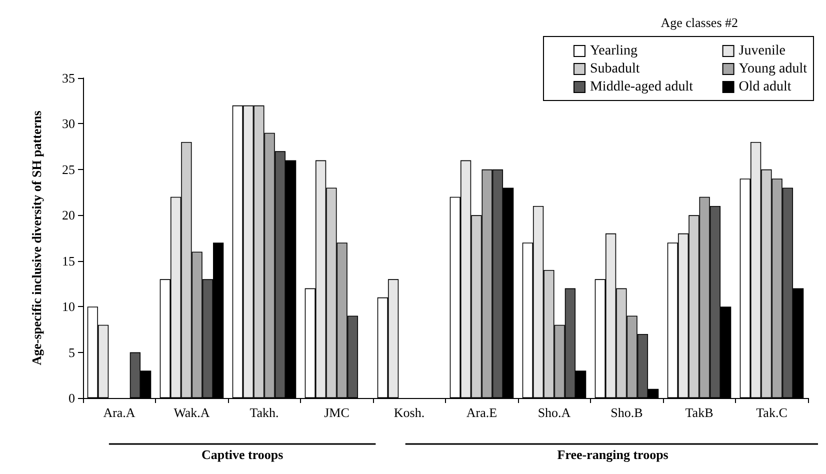 This screenshot has width=826, height=474. Describe the element at coordinates (71, 398) in the screenshot. I see `y-tick-label: 0` at that location.